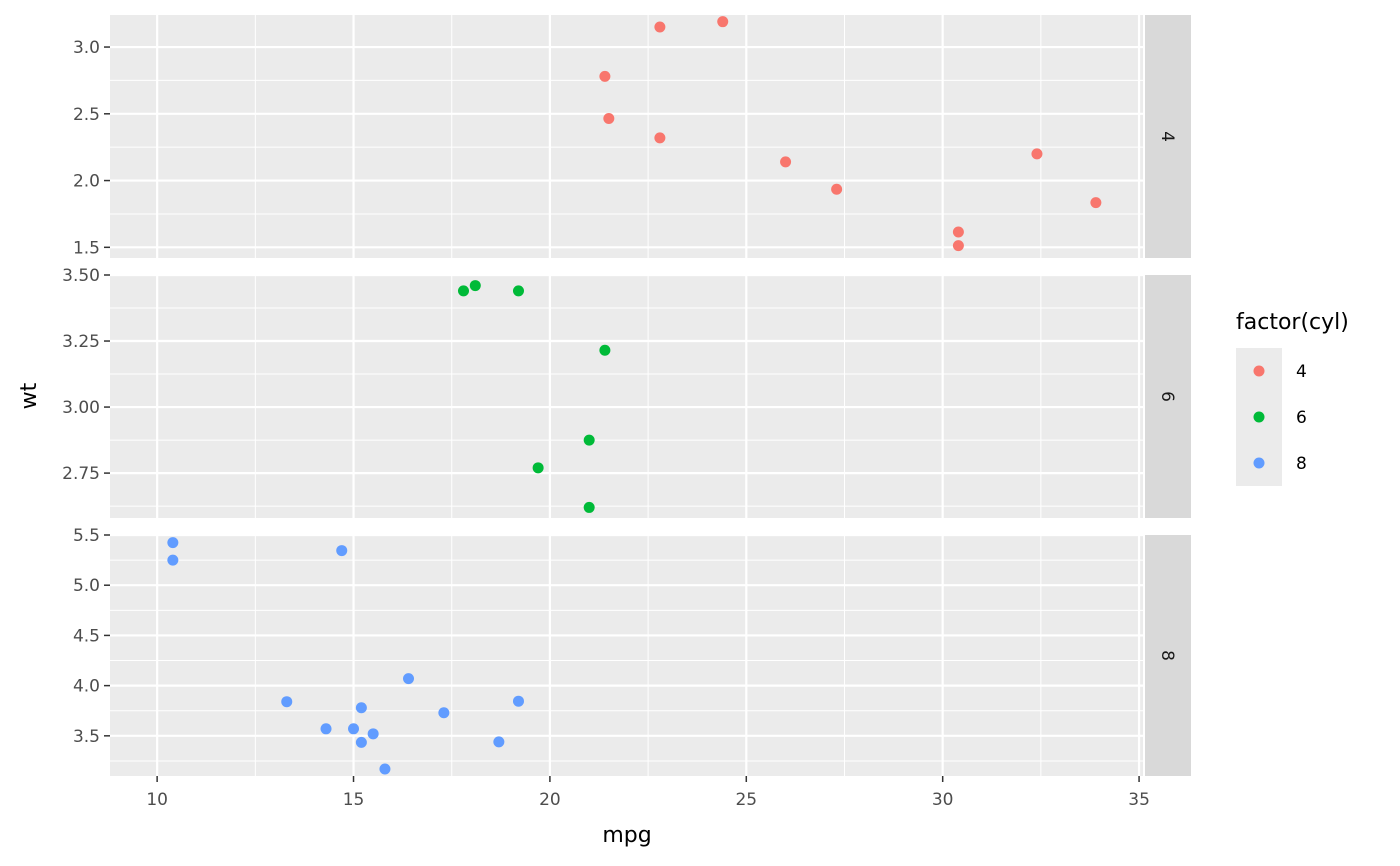 This screenshot has width=1400, height=866. I want to click on facet-strip-6: 6, so click(1168, 396).